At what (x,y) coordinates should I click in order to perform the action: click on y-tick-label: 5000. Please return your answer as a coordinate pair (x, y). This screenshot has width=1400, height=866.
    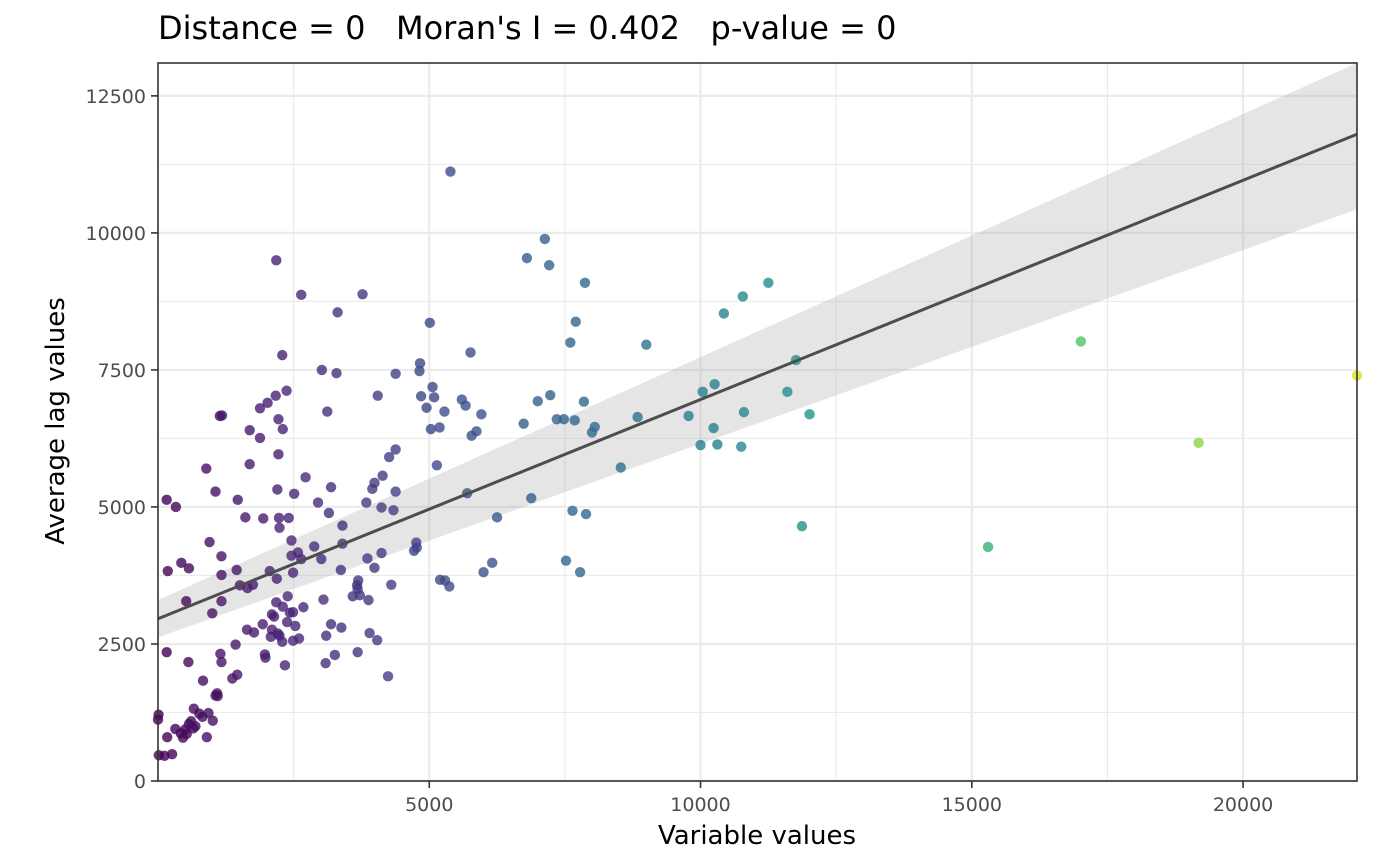
    Looking at the image, I should click on (122, 508).